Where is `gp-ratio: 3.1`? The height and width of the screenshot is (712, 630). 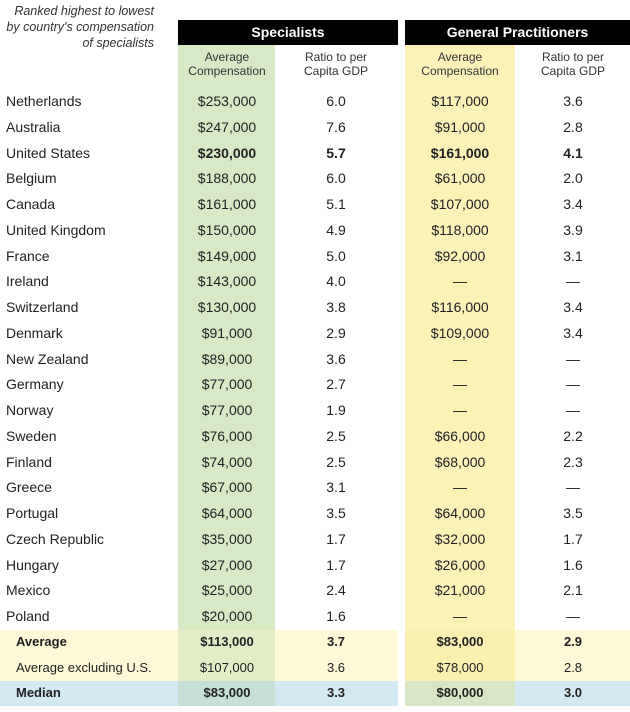 gp-ratio: 3.1 is located at coordinates (573, 255).